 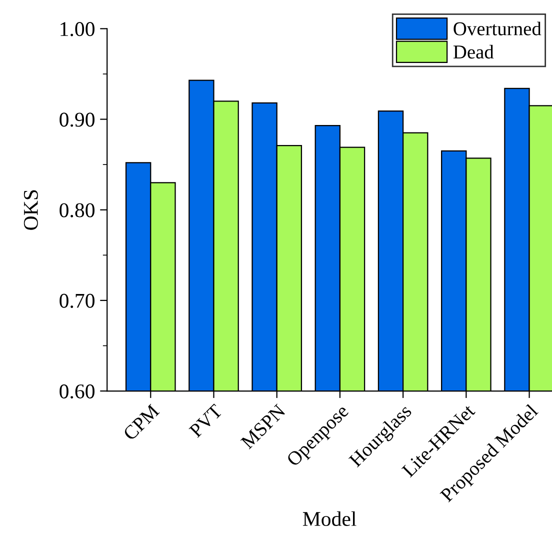 I want to click on legend-label: Overturned, so click(x=498, y=29).